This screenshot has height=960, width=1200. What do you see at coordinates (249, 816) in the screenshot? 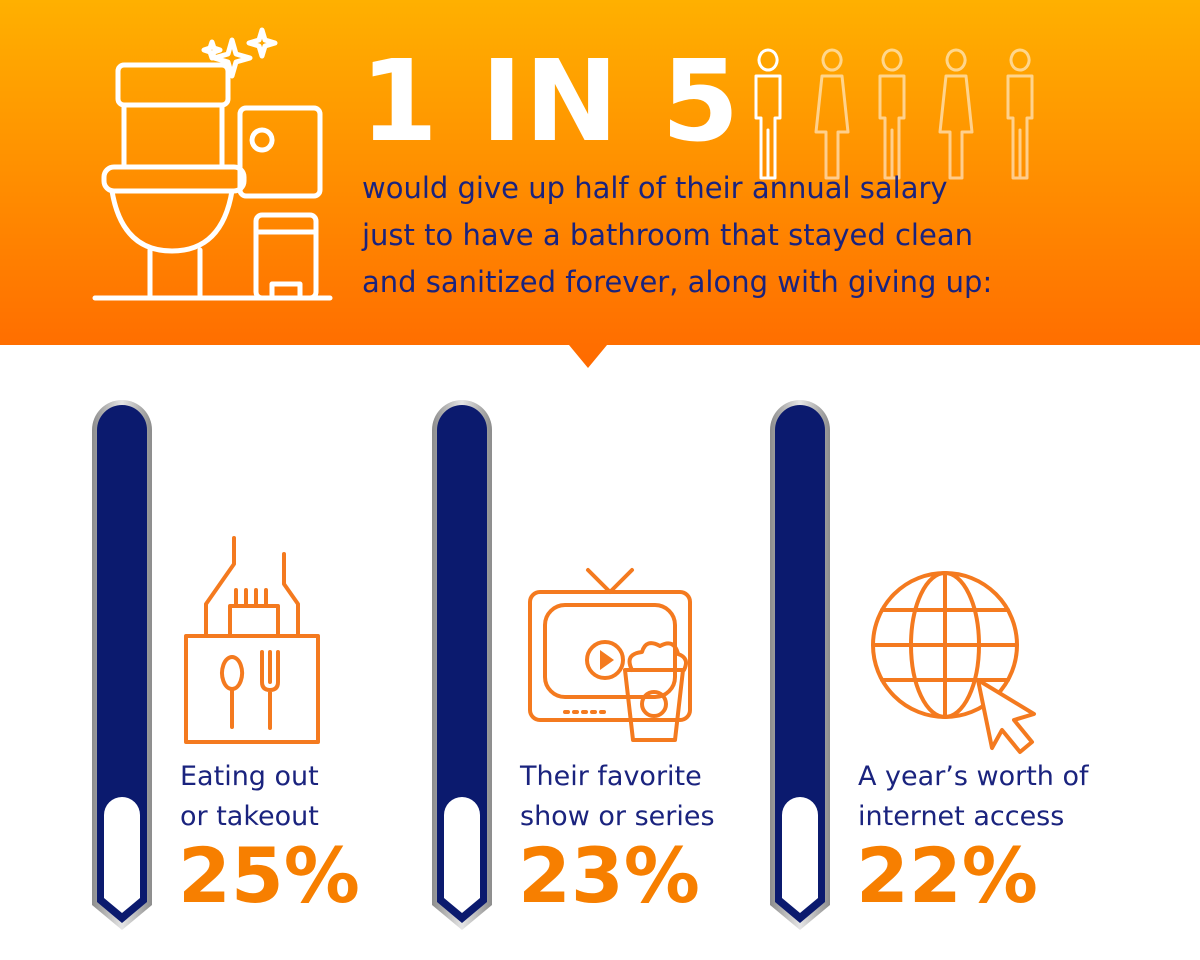
I see `item-label: or takeout` at bounding box center [249, 816].